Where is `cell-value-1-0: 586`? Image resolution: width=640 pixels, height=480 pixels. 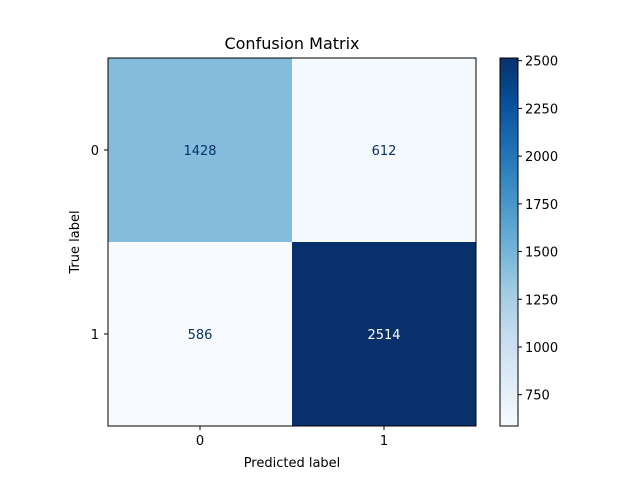
cell-value-1-0: 586 is located at coordinates (200, 335).